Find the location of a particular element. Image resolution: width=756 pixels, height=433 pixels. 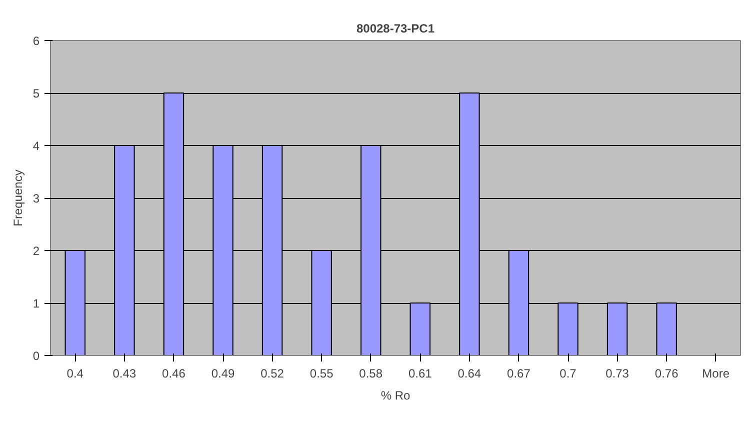

y-tick-label: 5 is located at coordinates (36, 93).